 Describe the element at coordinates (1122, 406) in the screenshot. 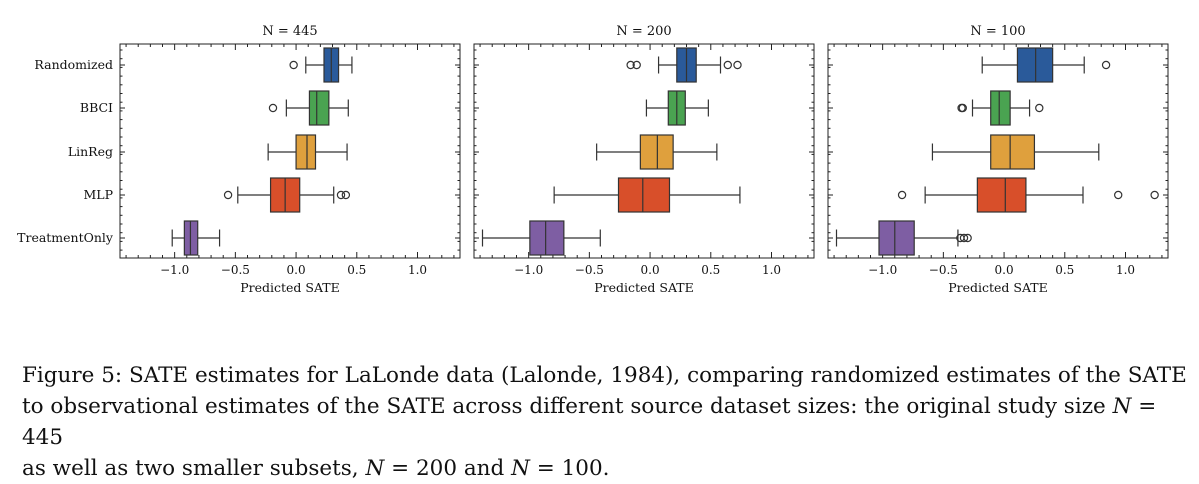

I see `caption-math: N` at that location.